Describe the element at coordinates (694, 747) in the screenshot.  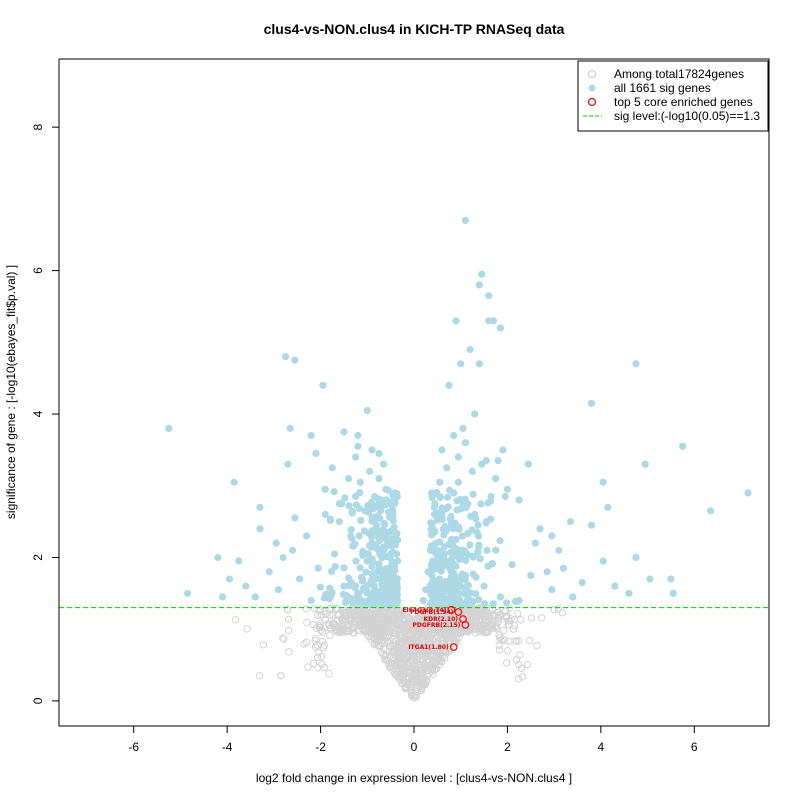
I see `x-tick-label: 6` at that location.